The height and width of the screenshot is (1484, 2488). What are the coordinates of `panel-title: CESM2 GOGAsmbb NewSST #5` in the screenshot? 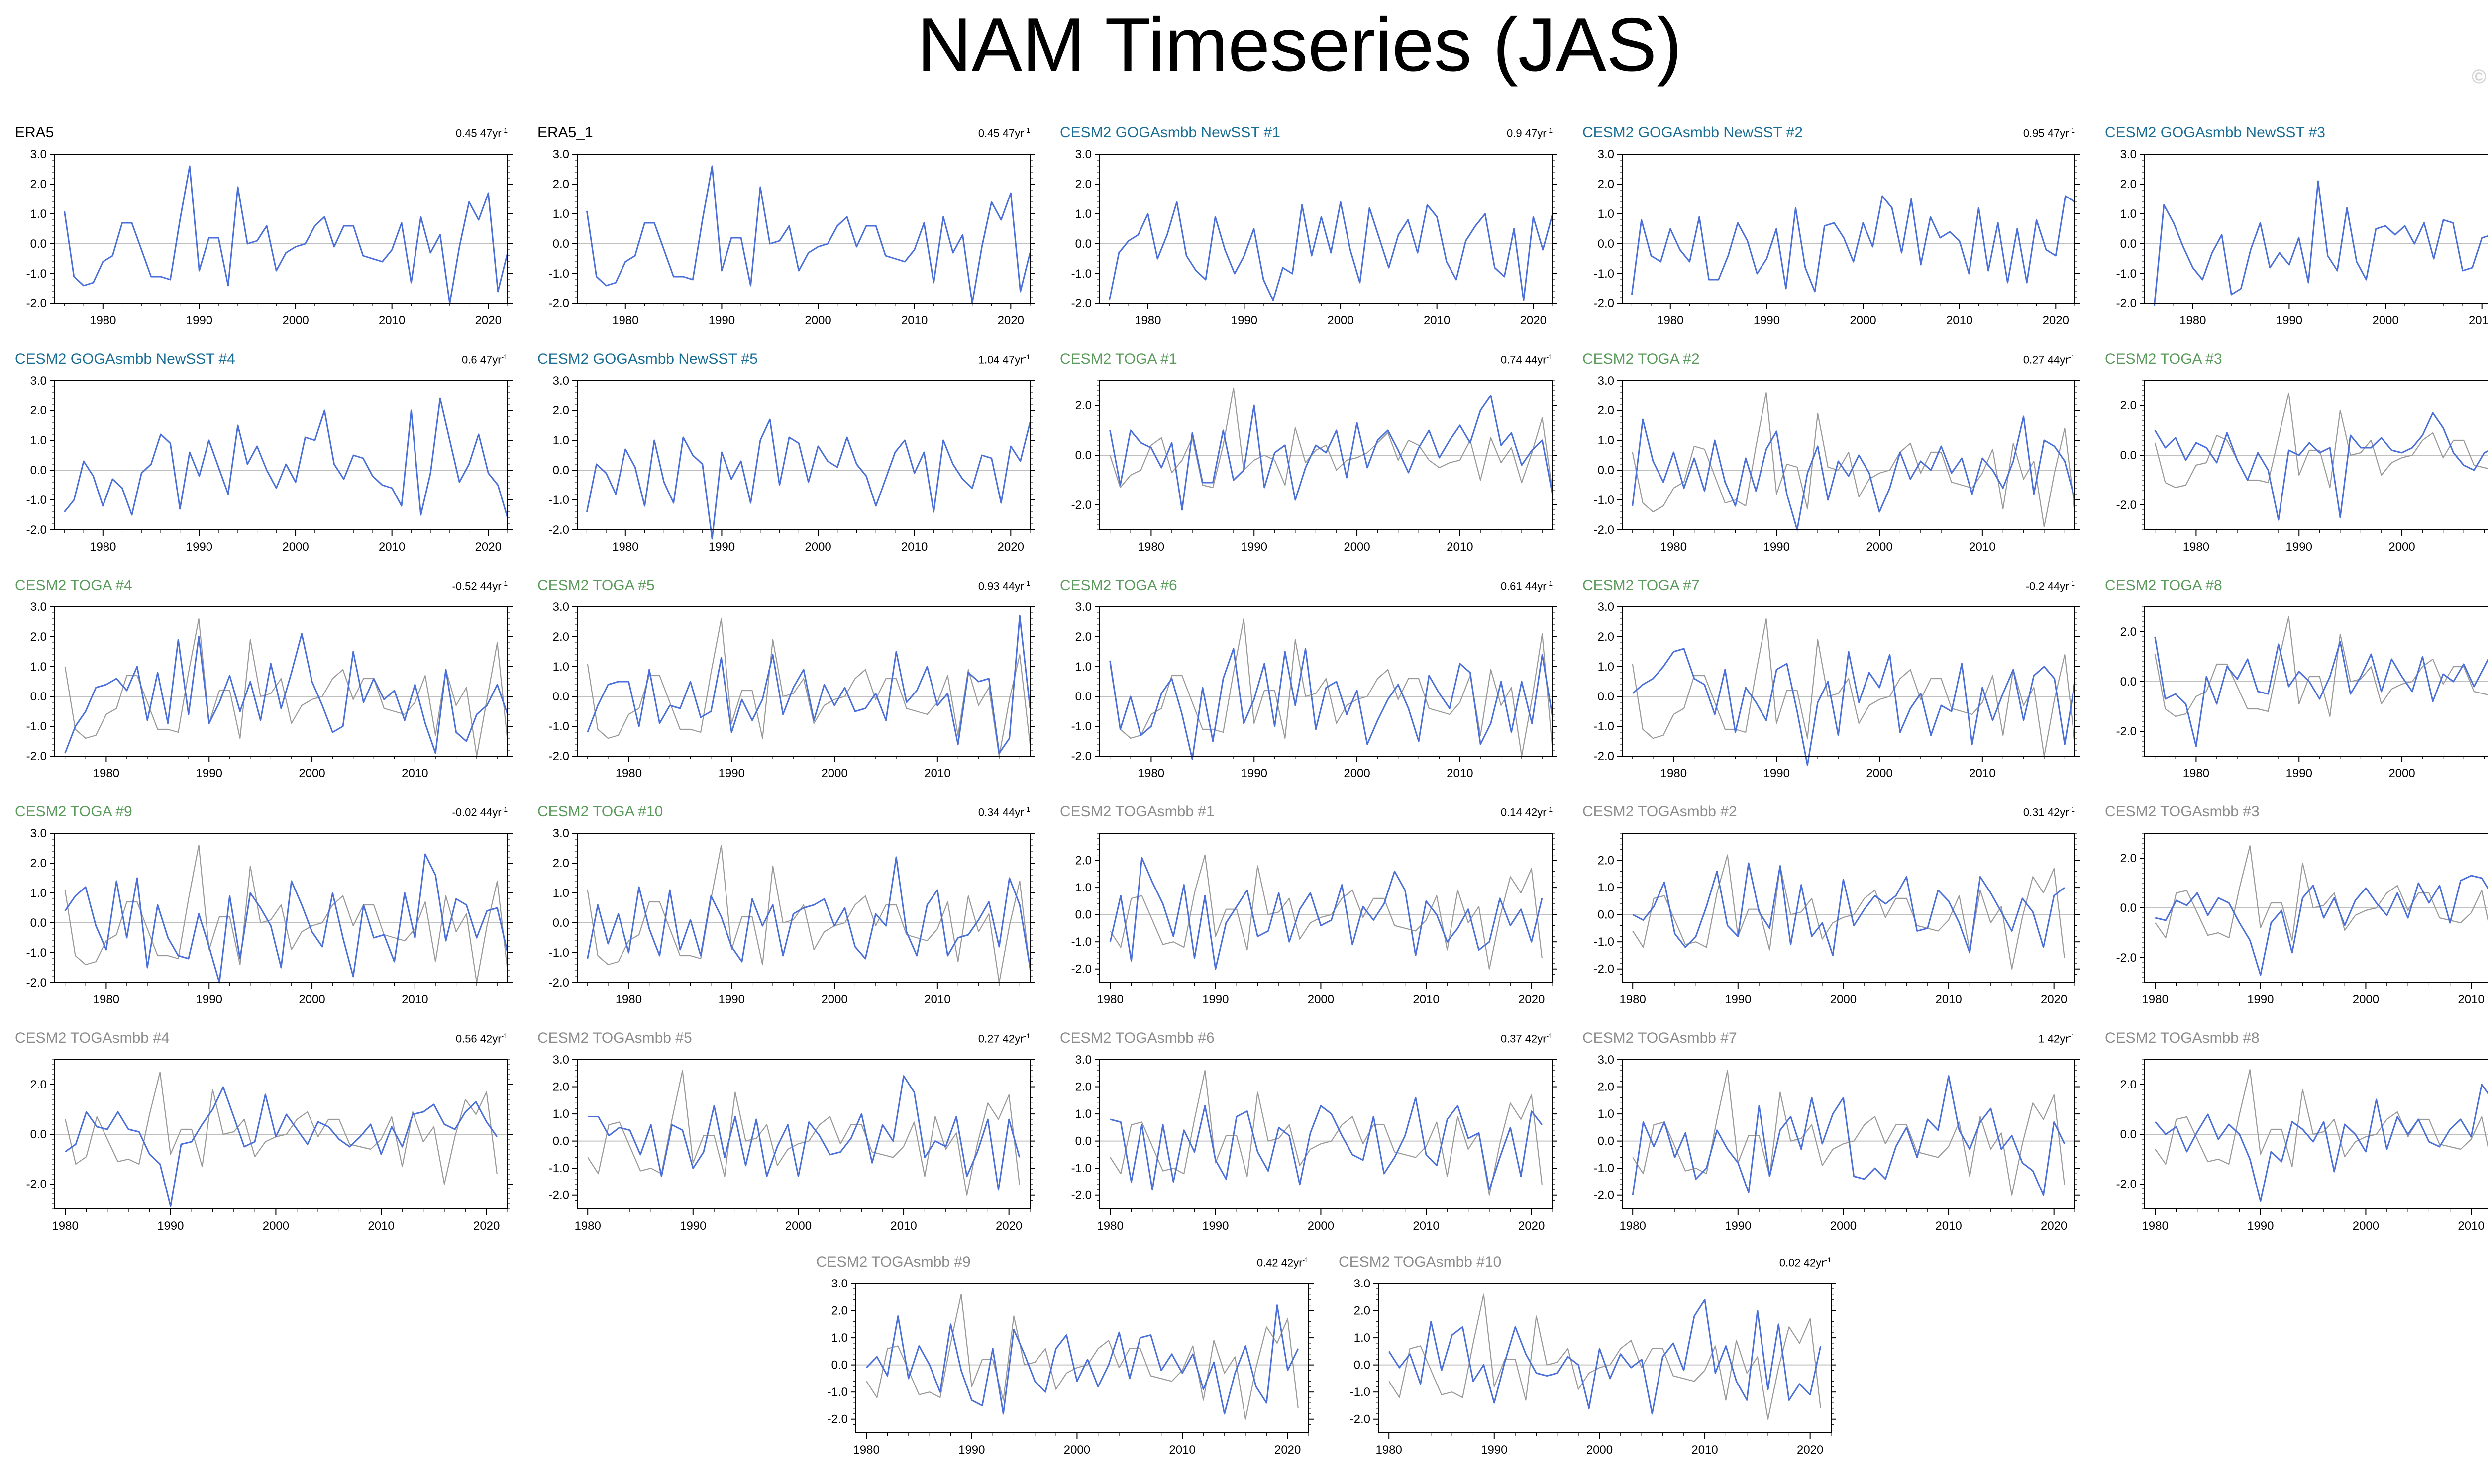 It's located at (647, 359).